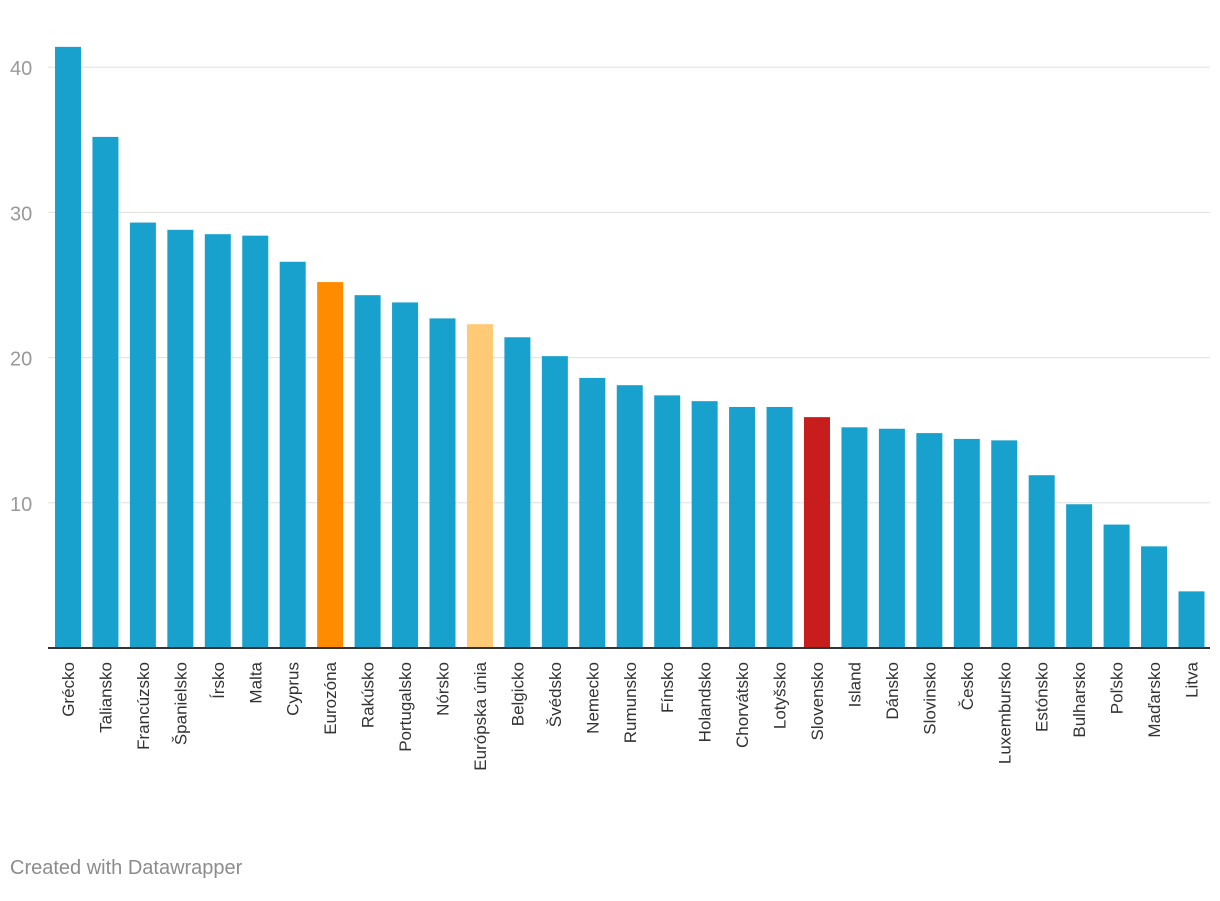  Describe the element at coordinates (480, 715) in the screenshot. I see `x-tick-label: Európska únia` at that location.